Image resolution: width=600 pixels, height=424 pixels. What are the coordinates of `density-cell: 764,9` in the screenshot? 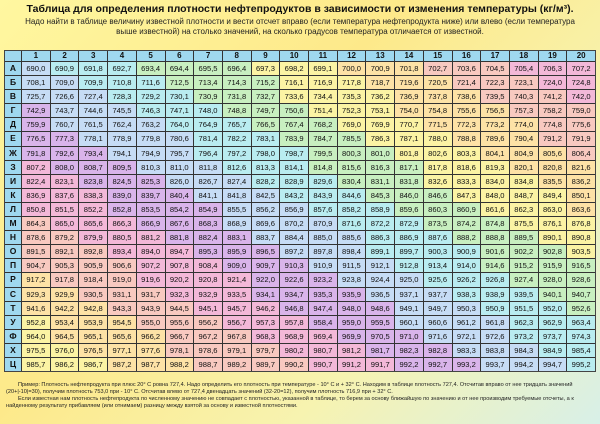 It's located at (208, 125).